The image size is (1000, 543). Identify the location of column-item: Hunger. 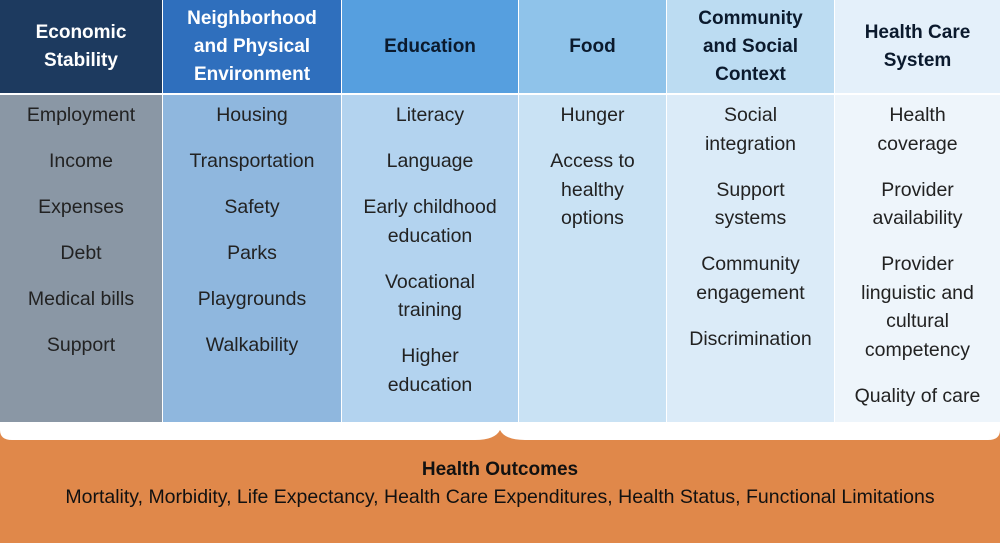
(592, 115).